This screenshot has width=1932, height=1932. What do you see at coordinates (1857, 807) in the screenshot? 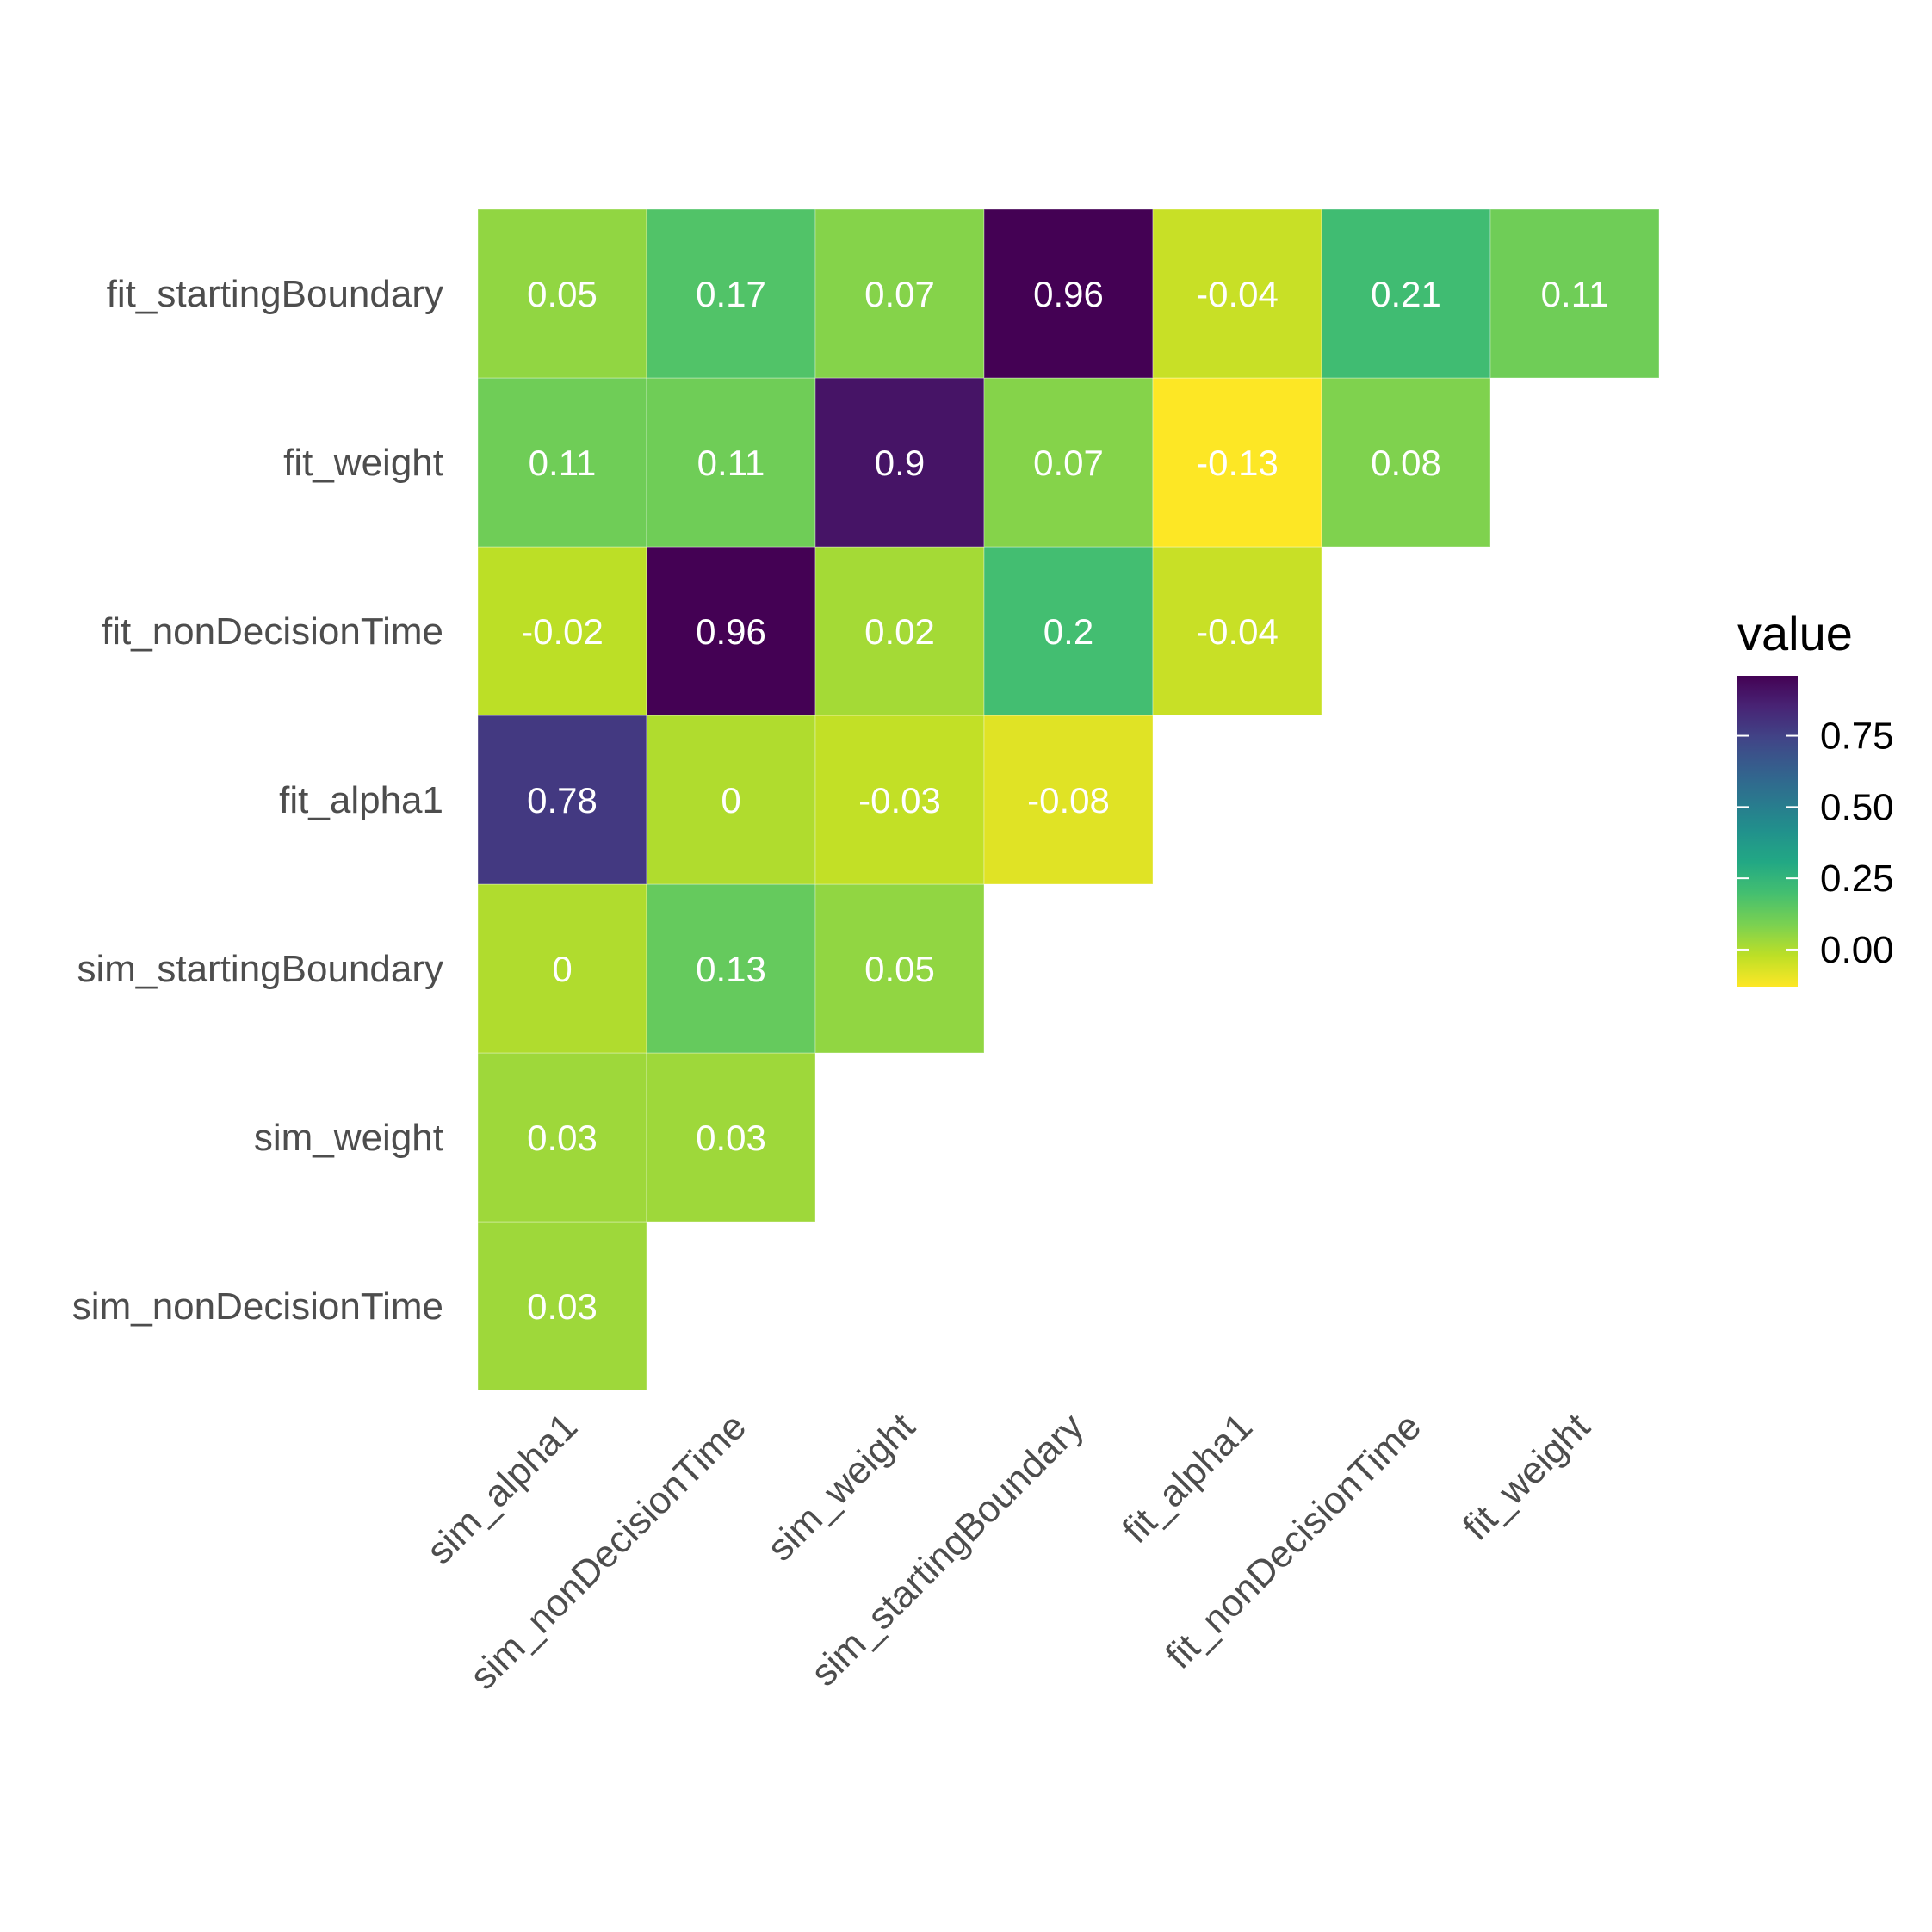
I see `legend-tick-label: 0.50` at bounding box center [1857, 807].